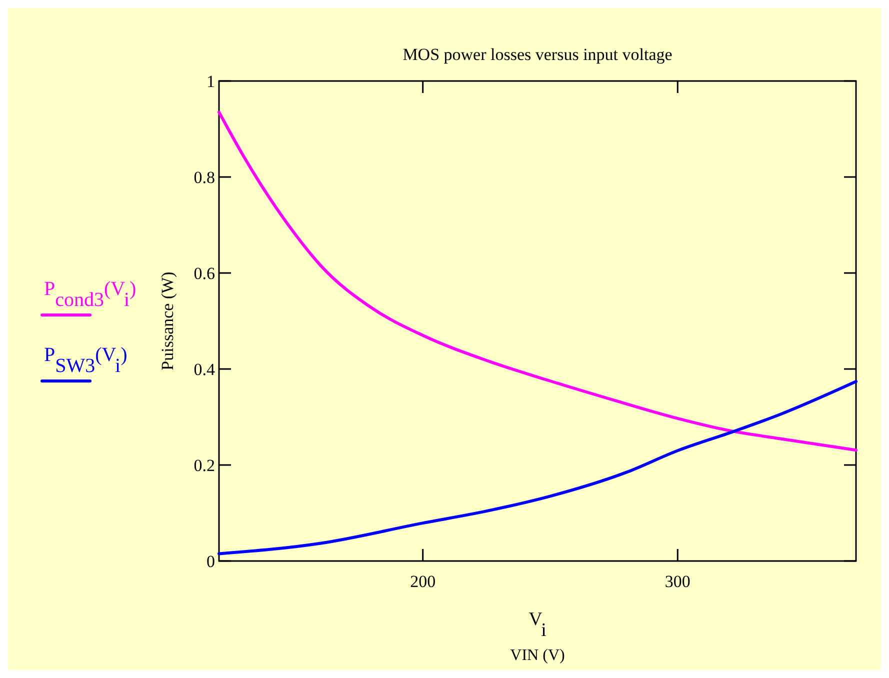 The width and height of the screenshot is (889, 678). I want to click on y-tick-label: 0.8, so click(204, 177).